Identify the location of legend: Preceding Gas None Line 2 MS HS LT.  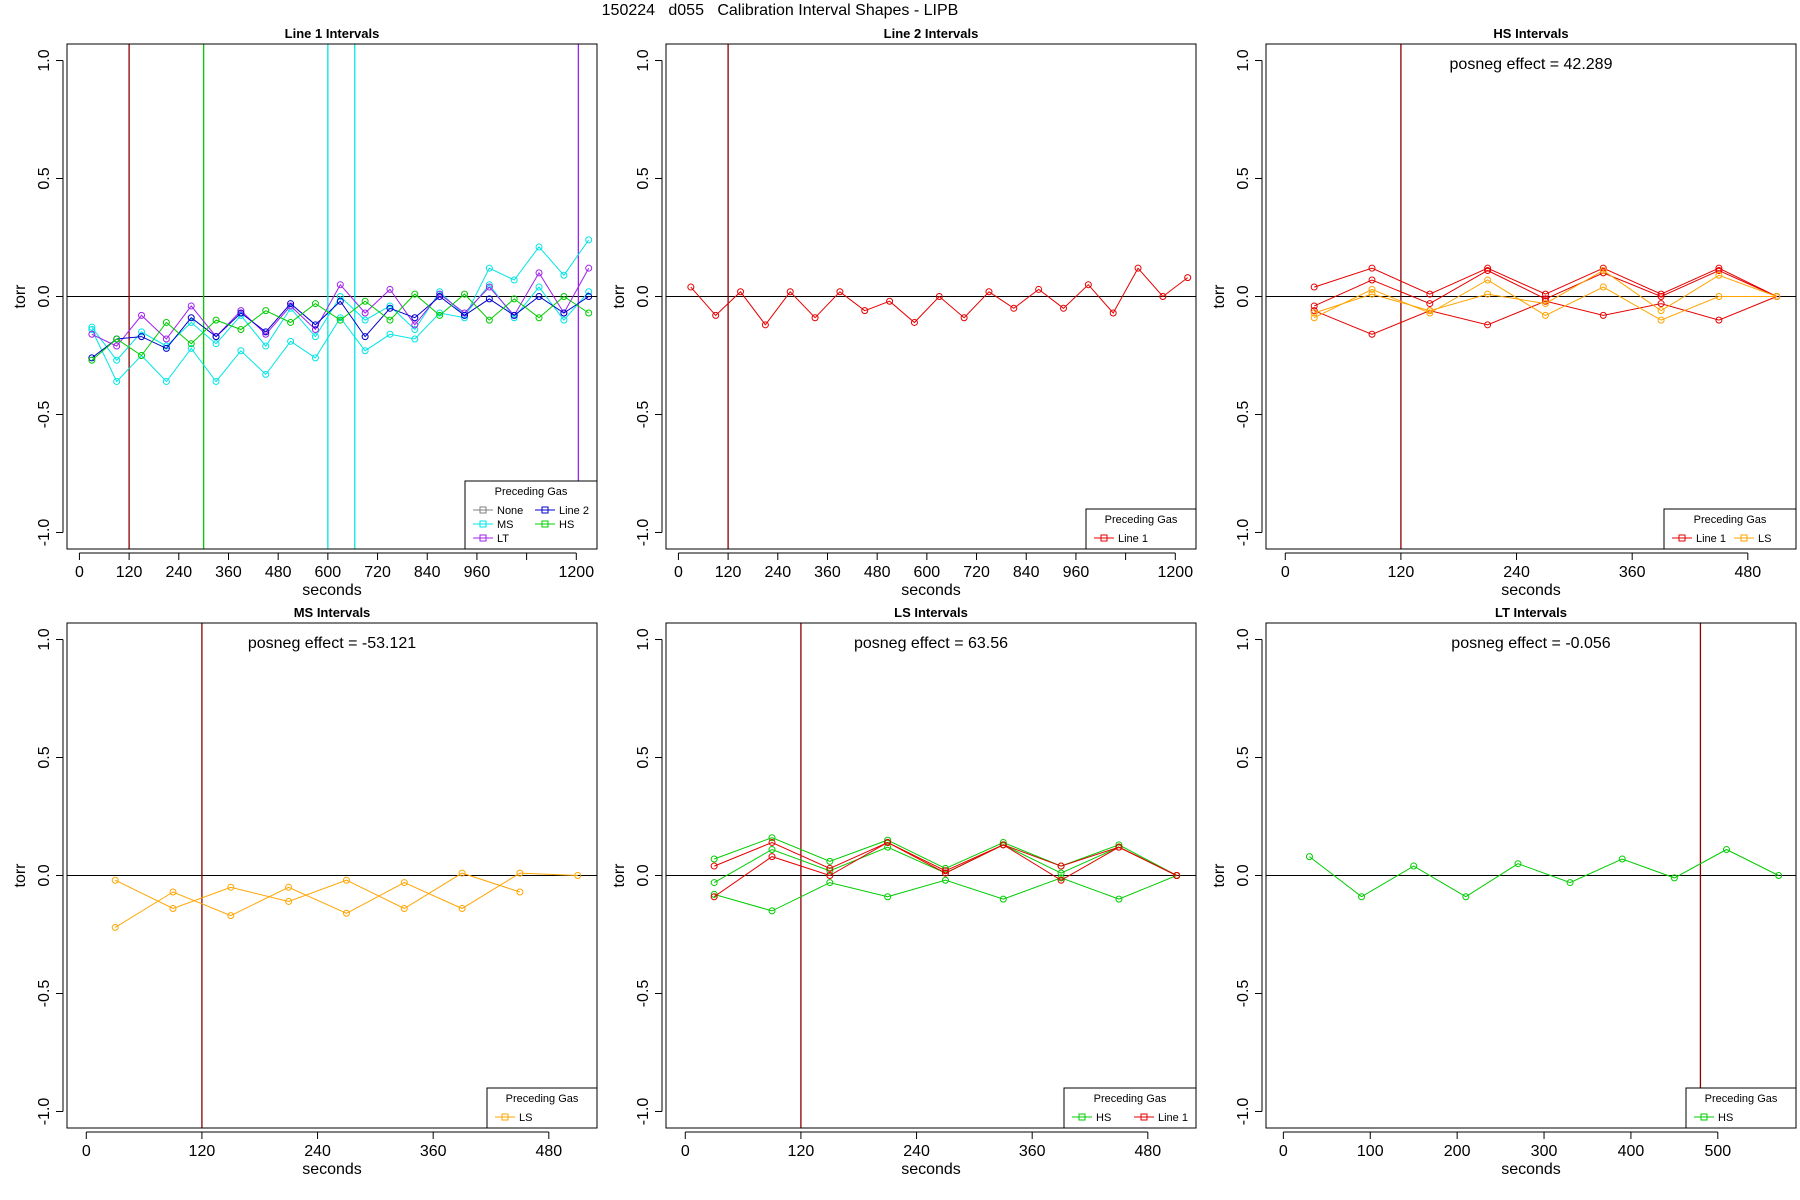
(531, 515).